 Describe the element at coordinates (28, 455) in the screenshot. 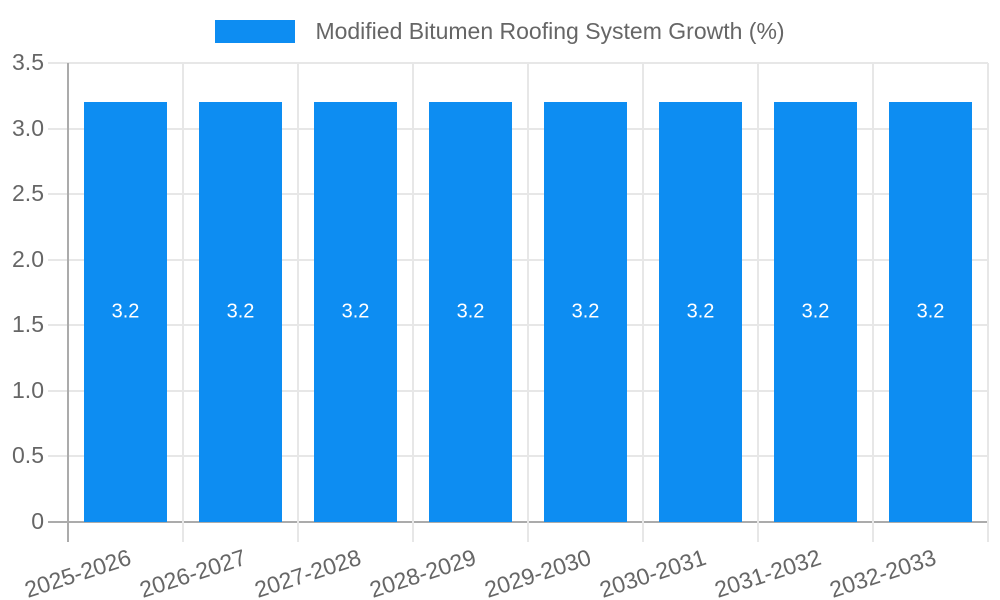

I see `y-tick-label: 0.5` at that location.